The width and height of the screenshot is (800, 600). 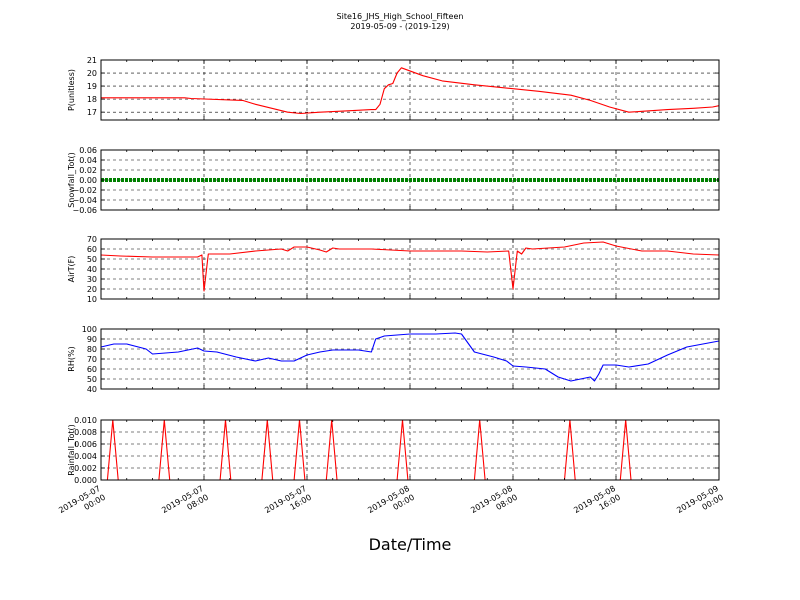 What do you see at coordinates (71, 180) in the screenshot?
I see `y-axis-label: Snowfall_Tot()` at bounding box center [71, 180].